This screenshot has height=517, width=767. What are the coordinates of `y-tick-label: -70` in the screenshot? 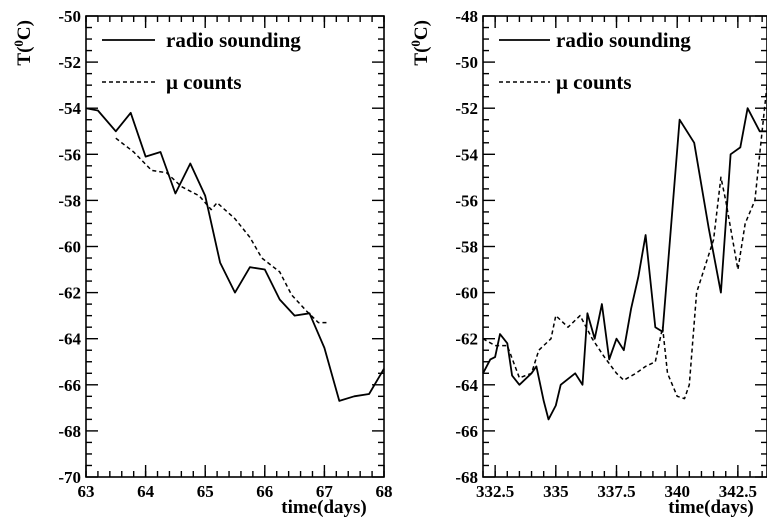 It's located at (69, 477).